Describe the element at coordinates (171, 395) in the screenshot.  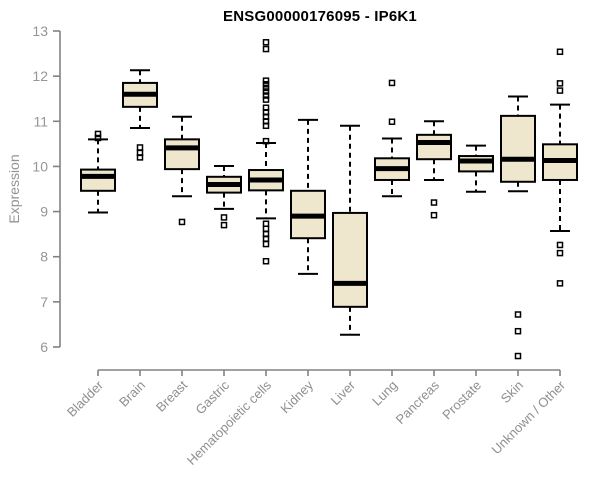
I see `x-tick-label-breast: Breast` at that location.